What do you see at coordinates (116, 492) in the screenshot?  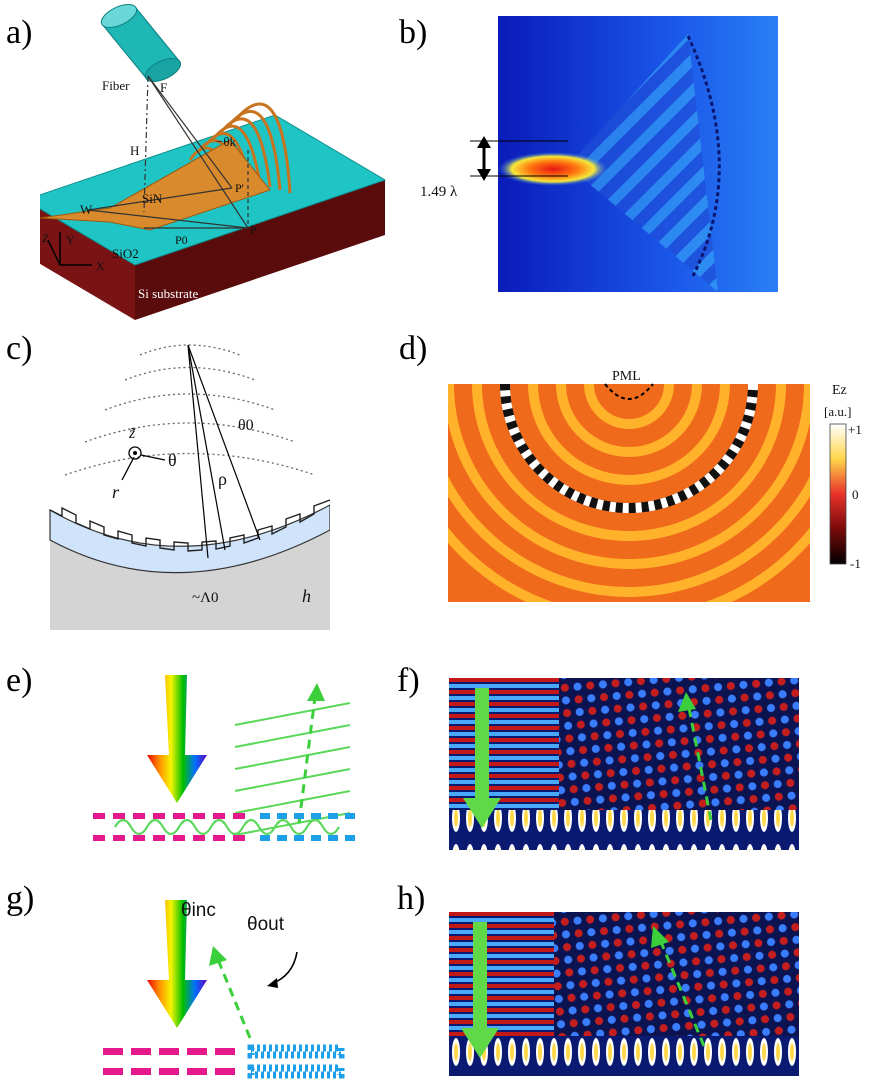 I see `label-r: r` at bounding box center [116, 492].